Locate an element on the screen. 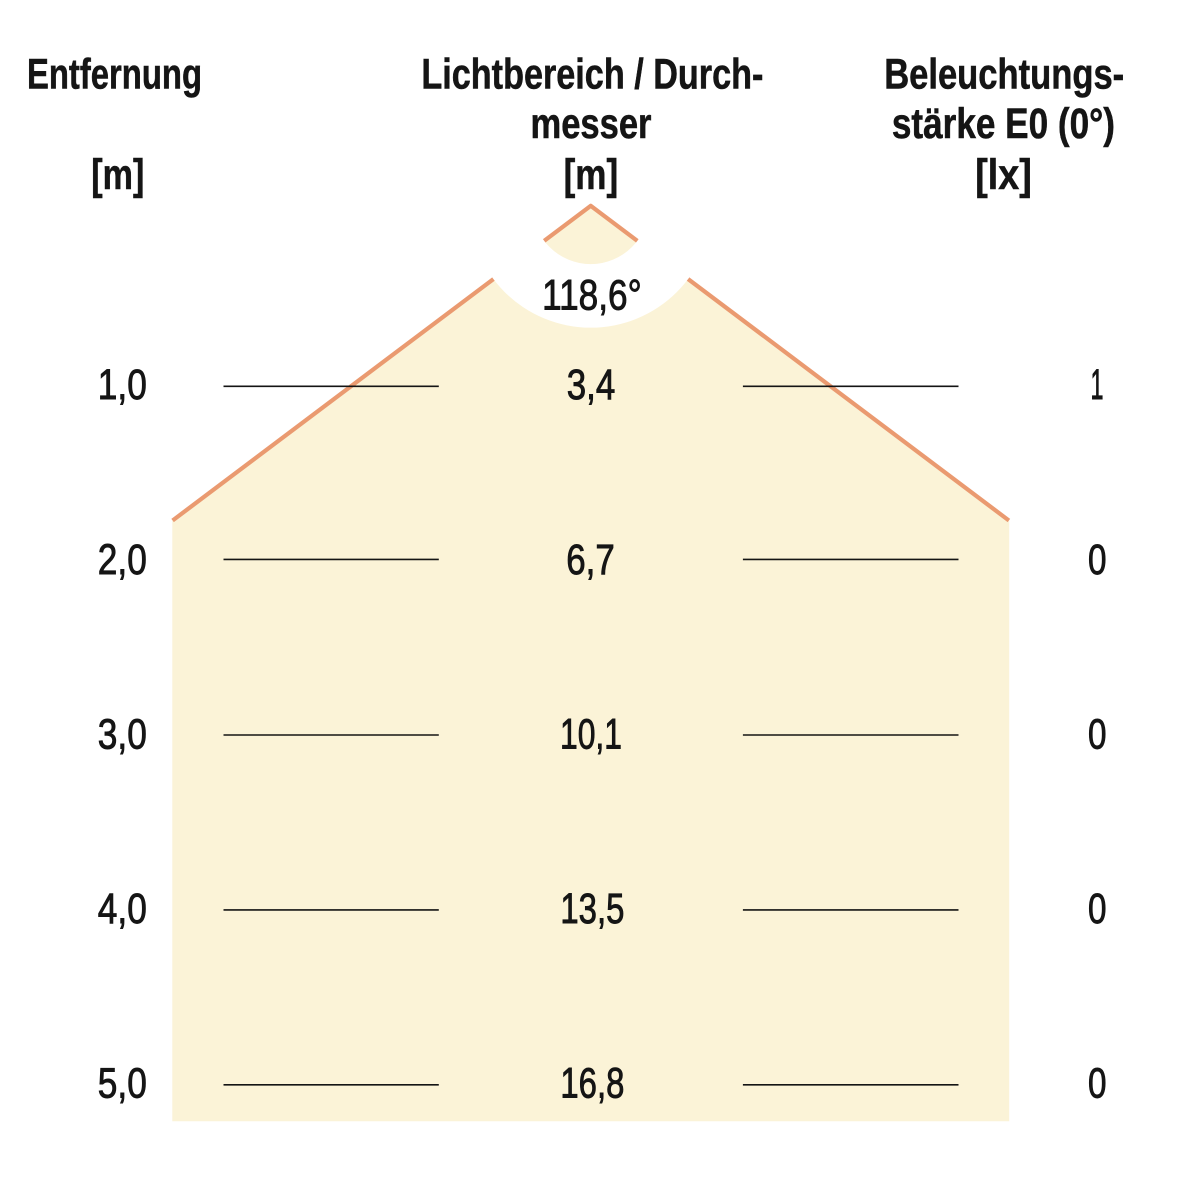 The width and height of the screenshot is (1182, 1182). svg-text: stärke E0 (0°) is located at coordinates (1003, 124).